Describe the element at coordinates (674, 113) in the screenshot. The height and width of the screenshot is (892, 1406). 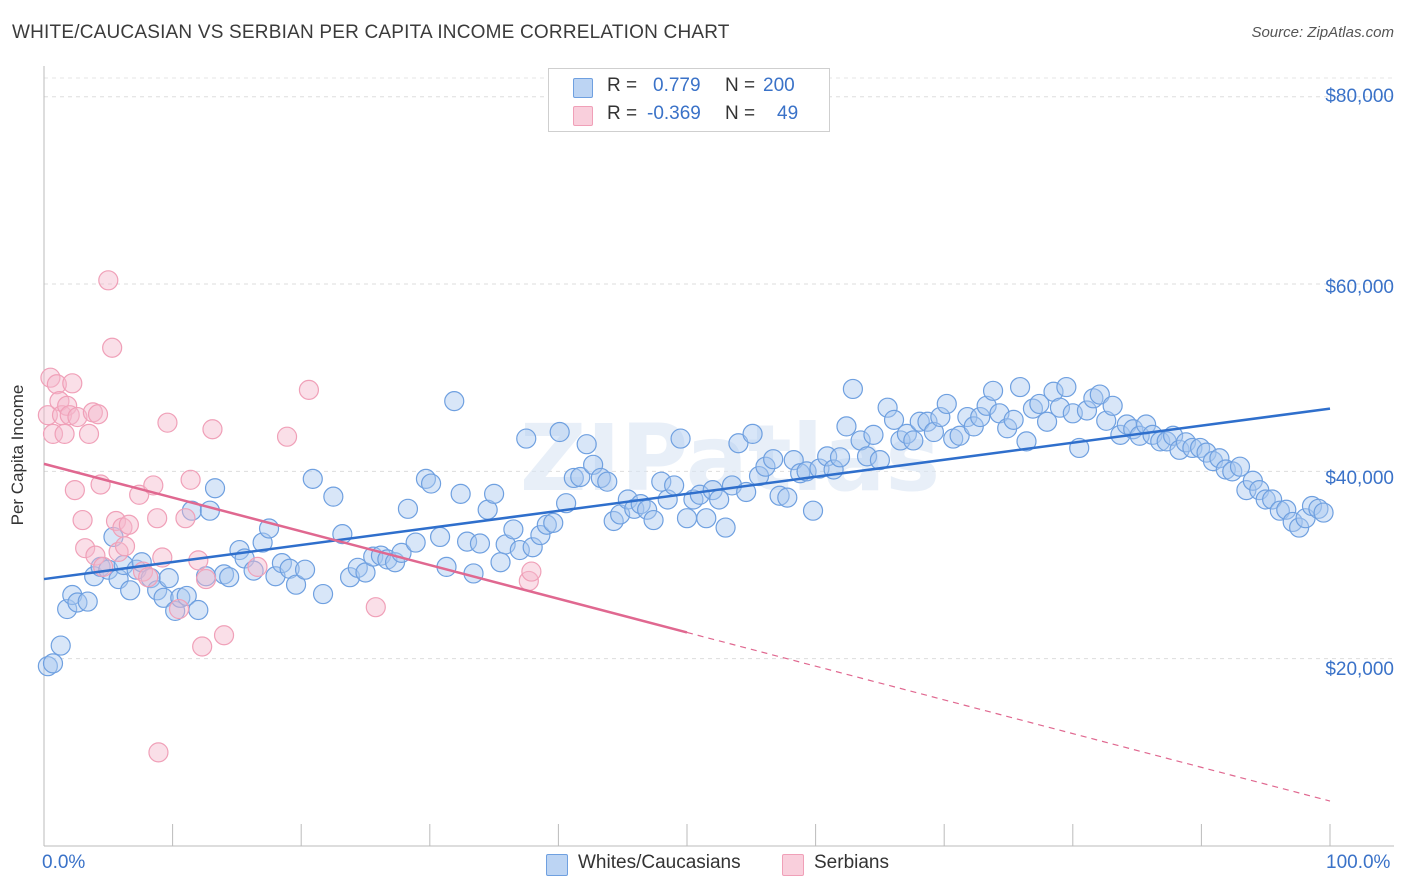
I see `legend-r-value: -0.369` at that location.